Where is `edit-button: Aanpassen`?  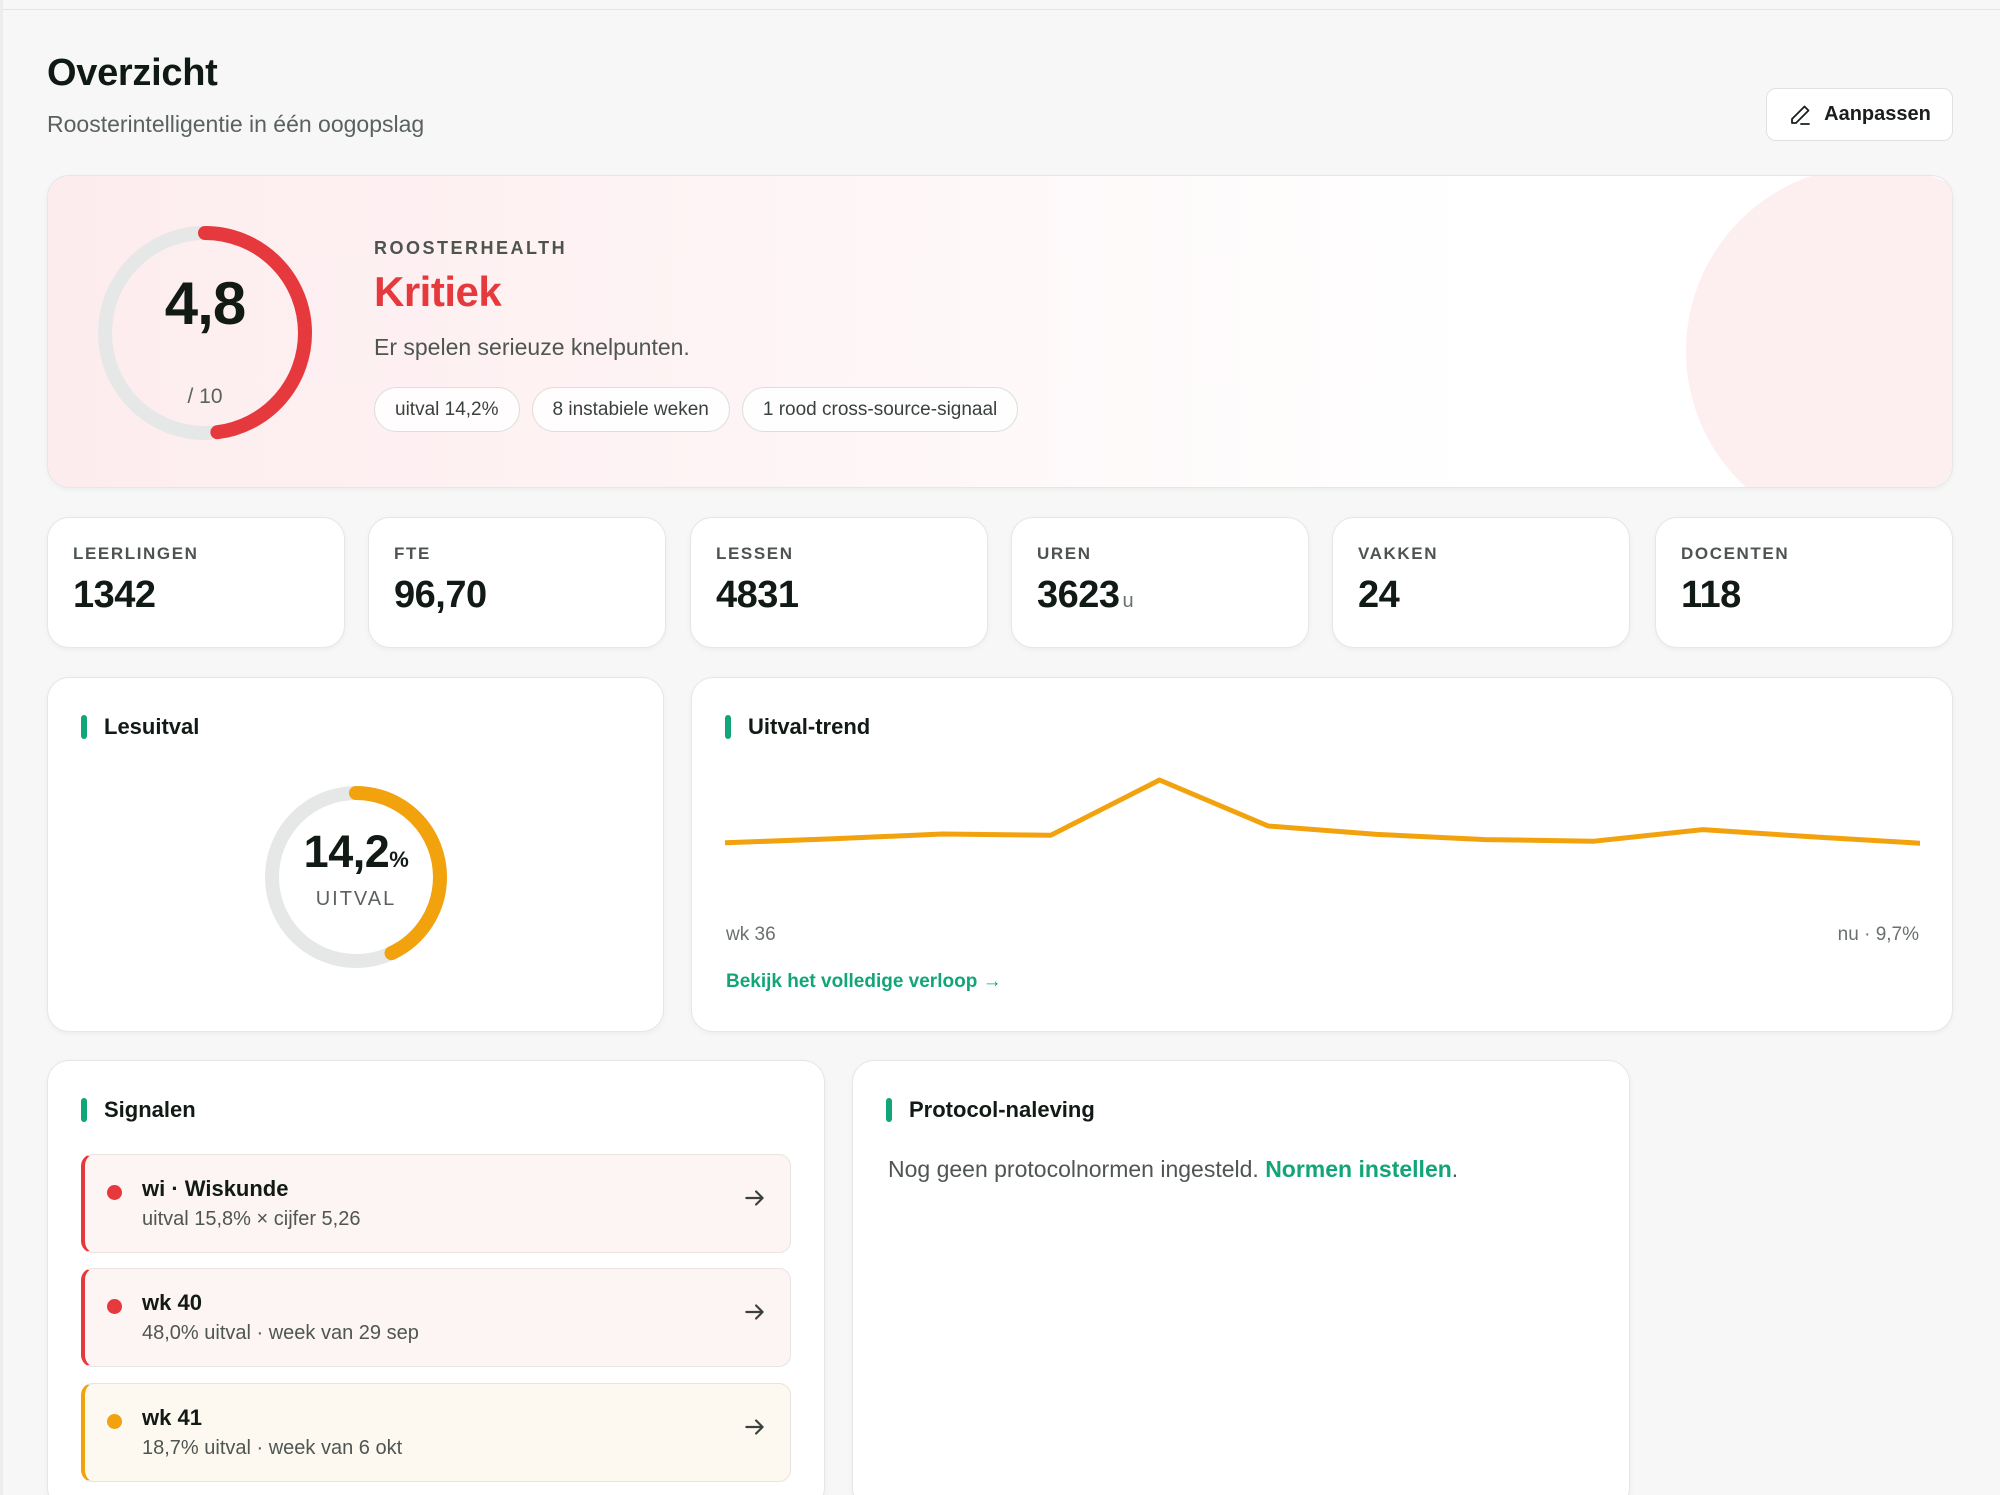 edit-button: Aanpassen is located at coordinates (1859, 114).